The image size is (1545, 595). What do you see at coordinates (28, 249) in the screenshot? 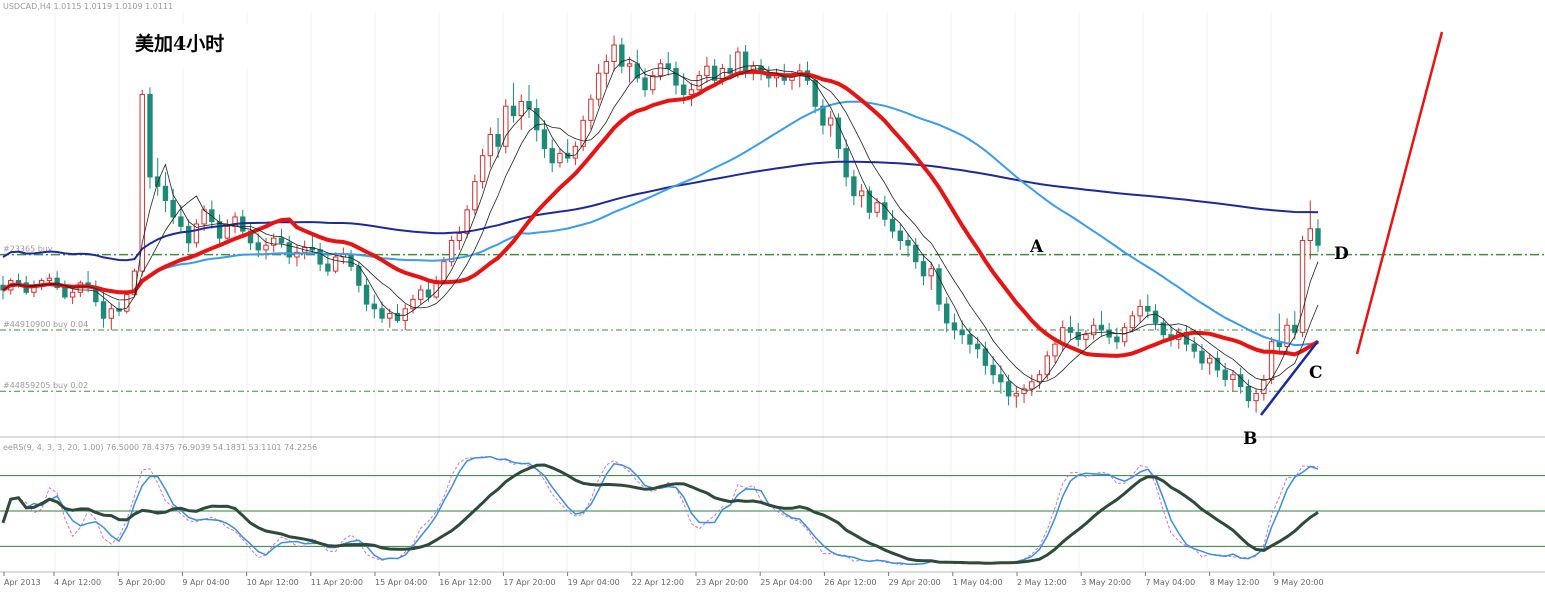
I see `order-level-label: #23365 buy` at bounding box center [28, 249].